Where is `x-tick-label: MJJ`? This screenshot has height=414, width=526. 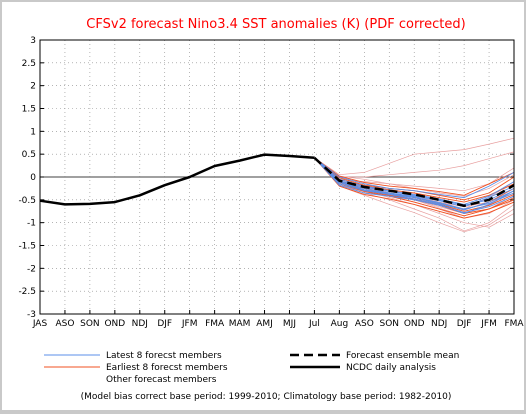 x-tick-label: MJJ is located at coordinates (289, 324).